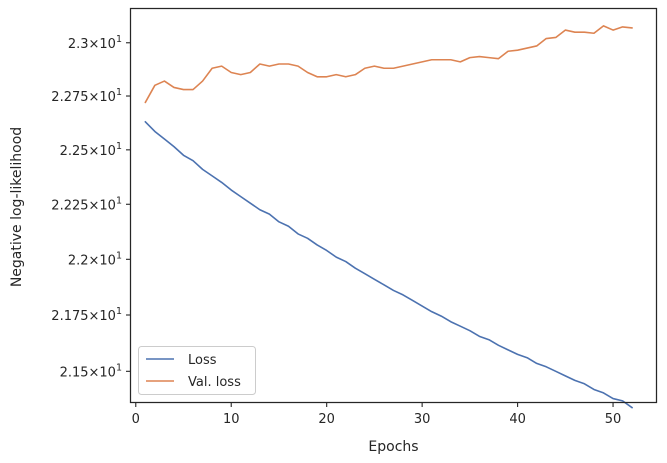 The height and width of the screenshot is (463, 667). I want to click on x-tick-label: 40, so click(517, 419).